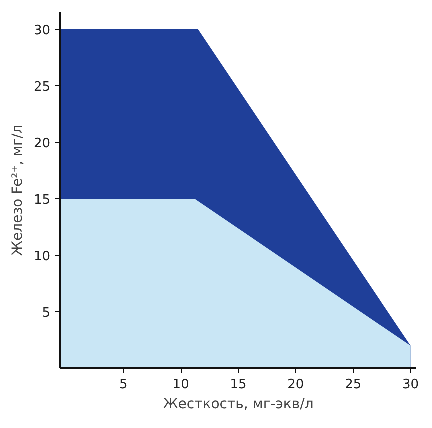 The height and width of the screenshot is (428, 432). I want to click on x-tick-label: 15, so click(238, 385).